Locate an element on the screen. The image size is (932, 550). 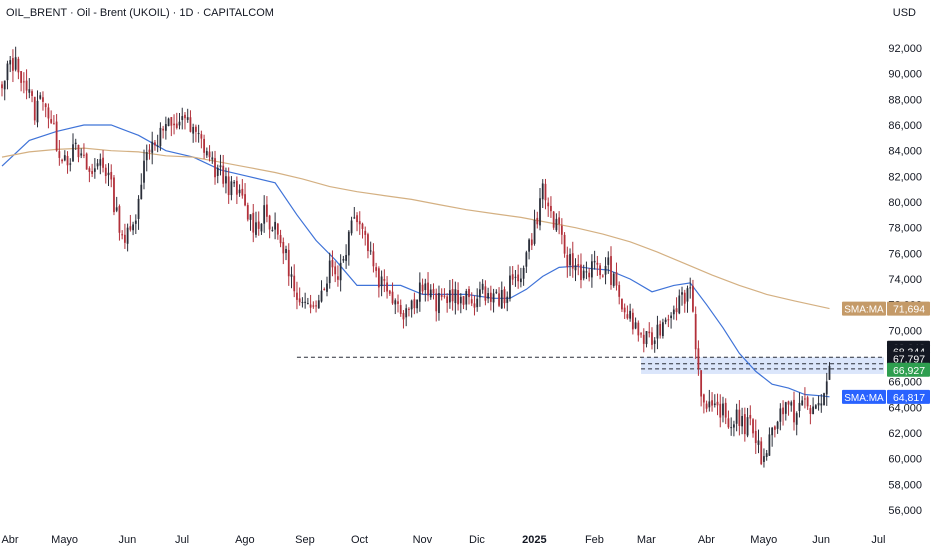
price-zone is located at coordinates (762, 365).